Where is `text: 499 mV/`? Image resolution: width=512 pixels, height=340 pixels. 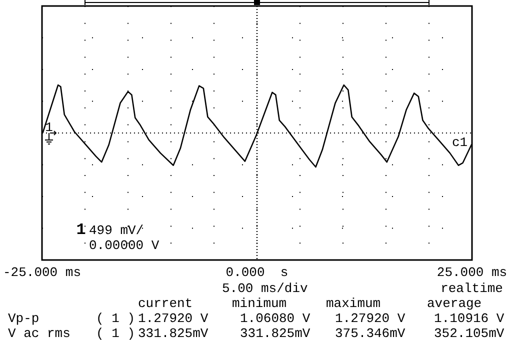
text: 499 mV/ is located at coordinates (116, 230).